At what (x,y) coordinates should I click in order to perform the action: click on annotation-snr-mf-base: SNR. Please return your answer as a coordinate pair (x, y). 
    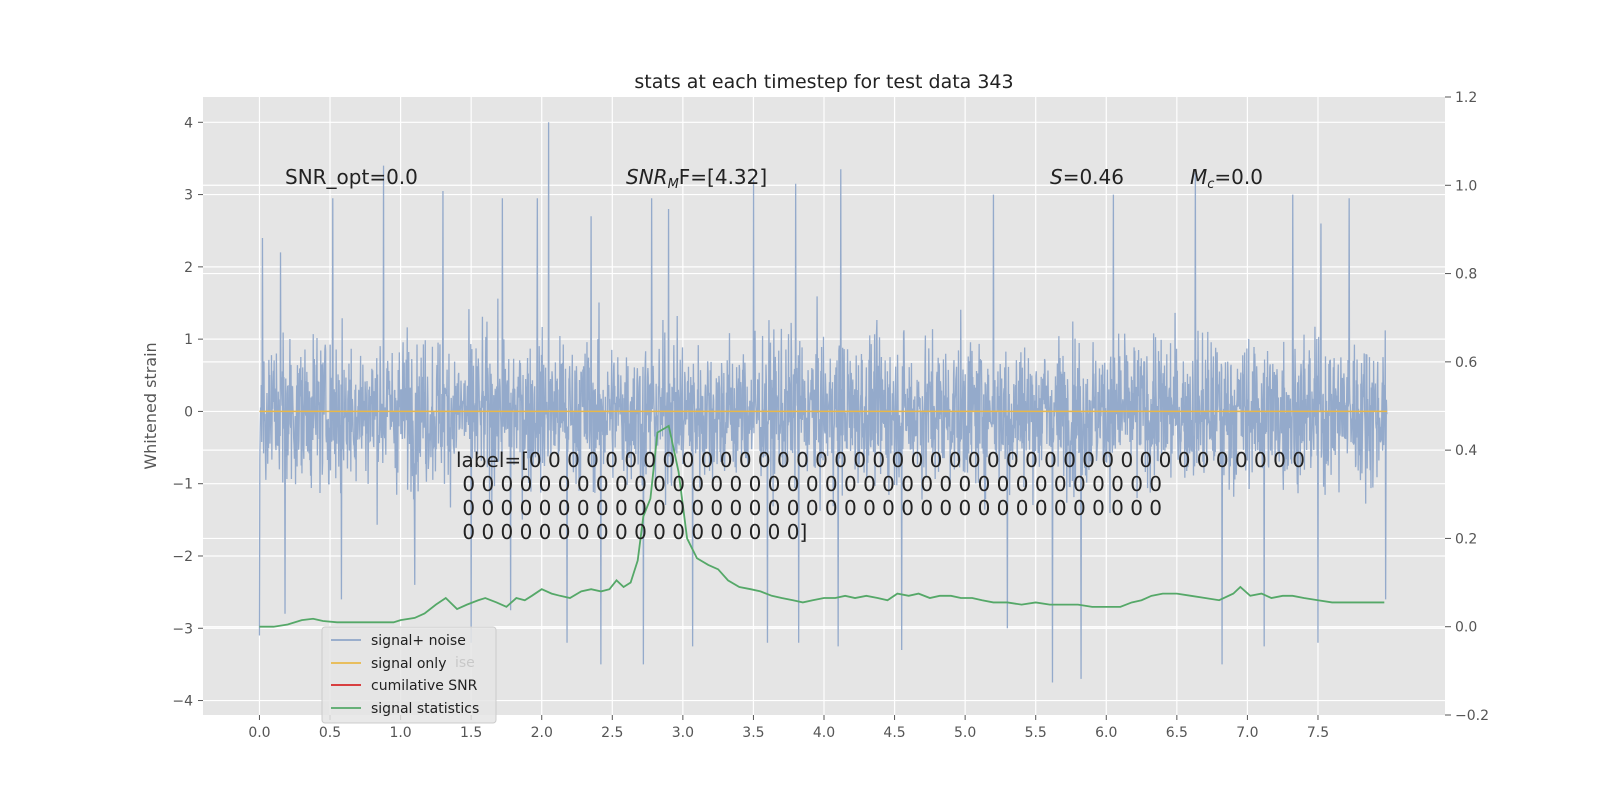
    Looking at the image, I should click on (647, 177).